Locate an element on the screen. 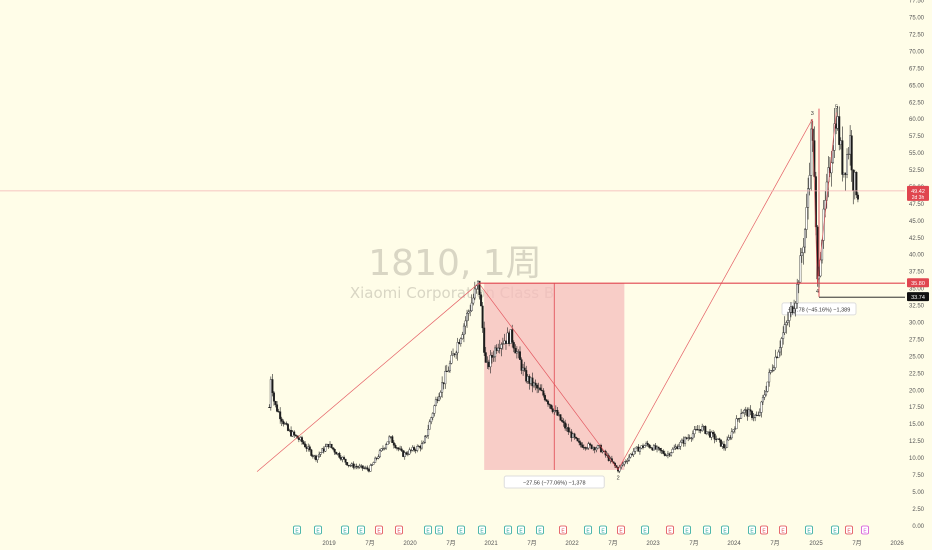  y-tick-label: 27.50 is located at coordinates (917, 340).